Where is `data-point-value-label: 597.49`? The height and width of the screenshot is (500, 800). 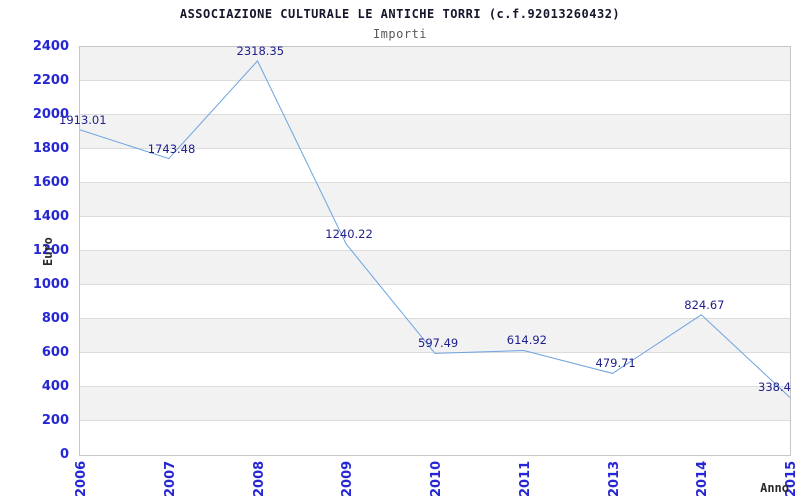 data-point-value-label: 597.49 is located at coordinates (438, 343).